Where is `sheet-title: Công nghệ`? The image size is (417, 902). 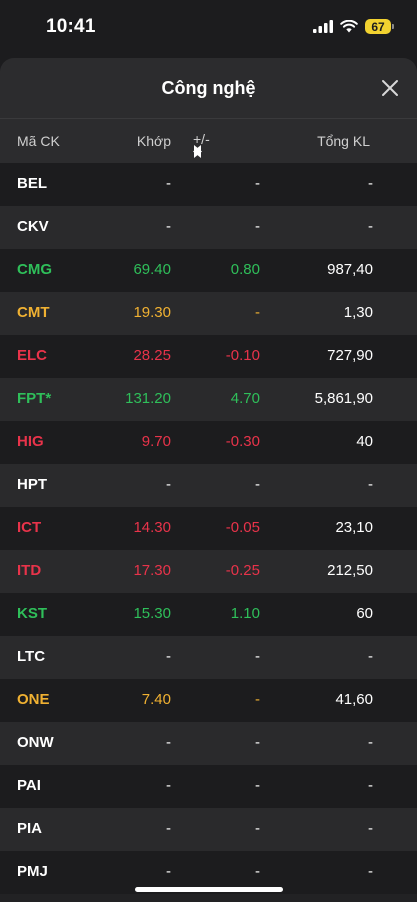 sheet-title: Công nghệ is located at coordinates (208, 87).